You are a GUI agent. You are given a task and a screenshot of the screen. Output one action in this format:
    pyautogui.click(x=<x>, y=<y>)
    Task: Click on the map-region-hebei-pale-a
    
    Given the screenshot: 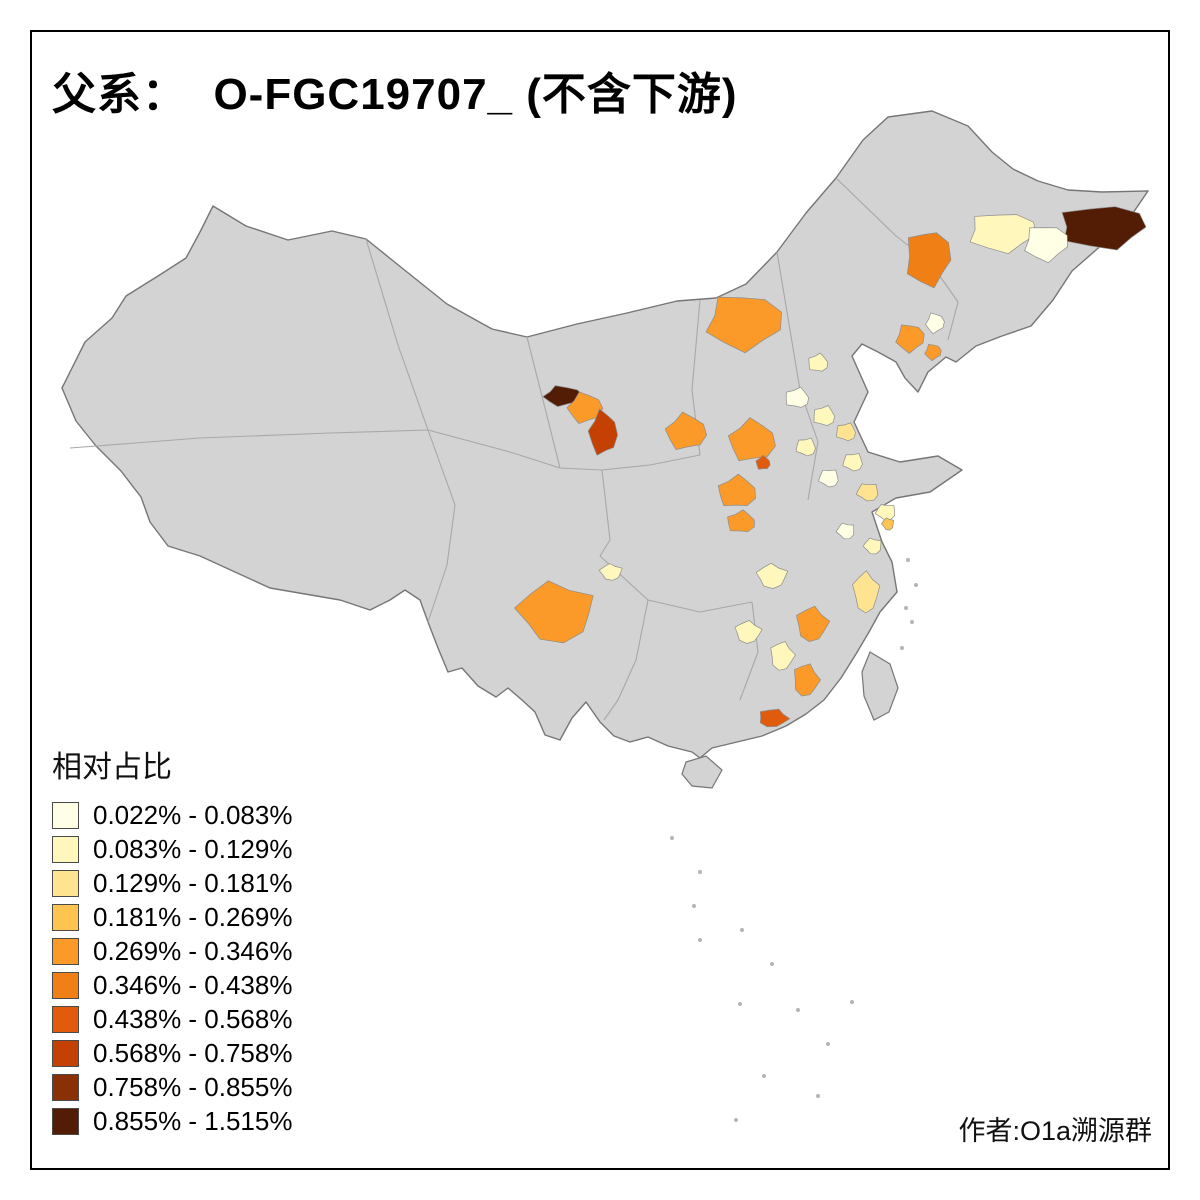 What is the action you would take?
    pyautogui.click(x=818, y=362)
    